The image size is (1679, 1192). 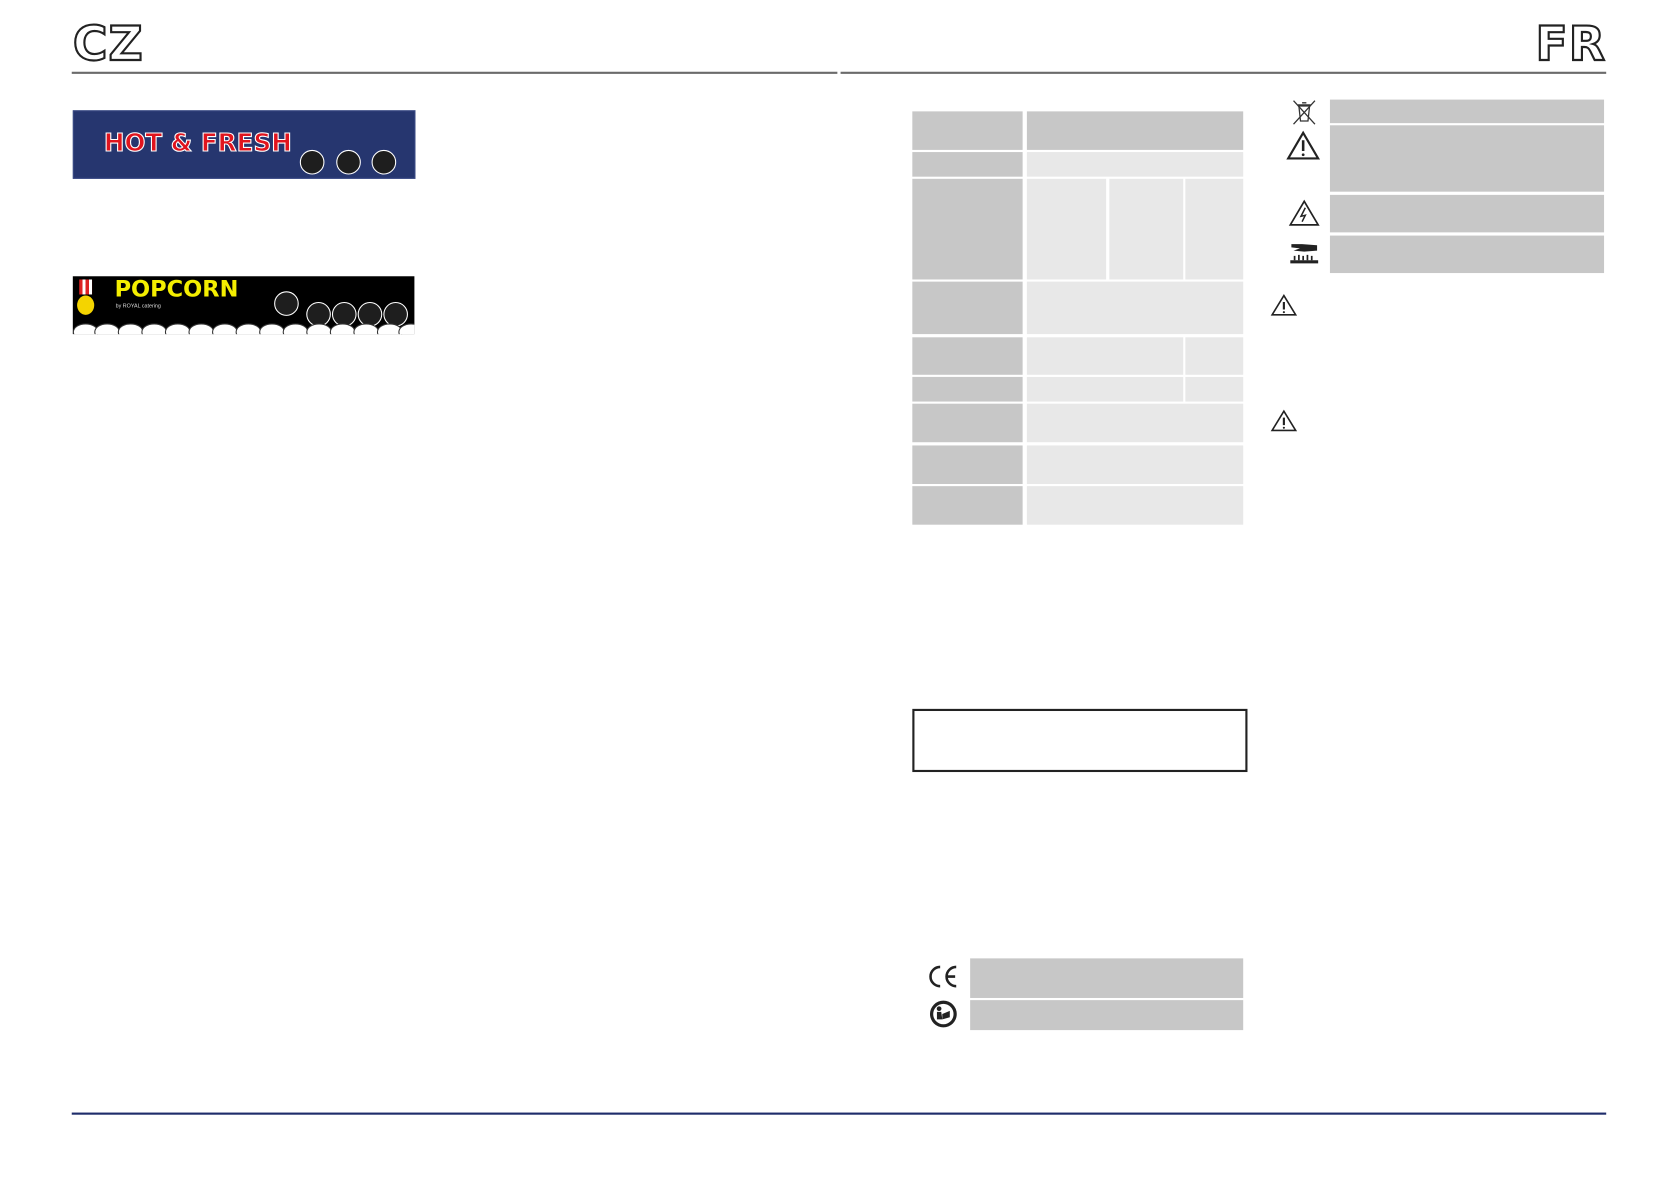 I want to click on read-manual-icon, so click(x=943, y=1014).